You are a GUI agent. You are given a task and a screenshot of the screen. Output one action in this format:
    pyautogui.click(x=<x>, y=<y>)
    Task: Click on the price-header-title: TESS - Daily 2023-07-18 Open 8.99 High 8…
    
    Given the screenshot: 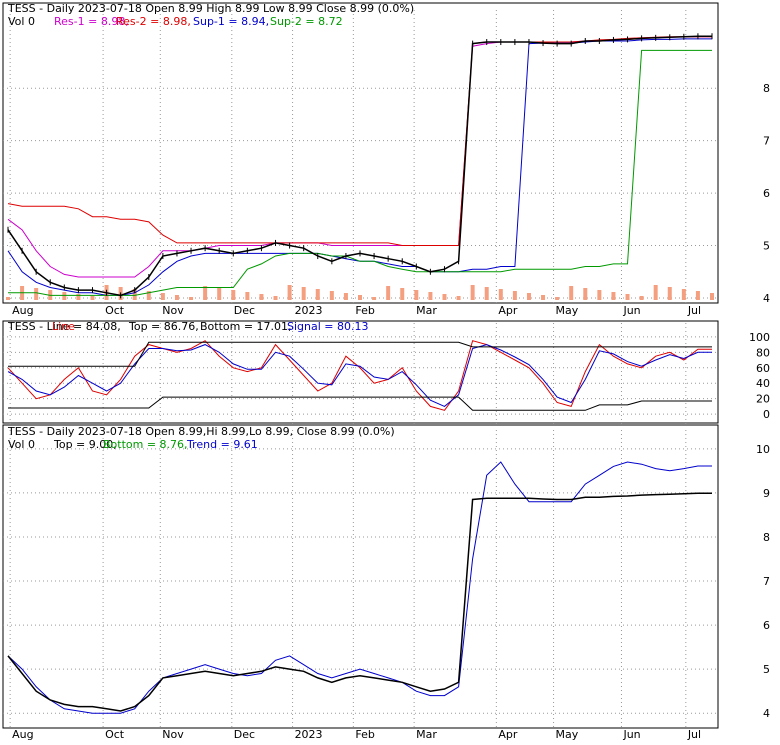 What is the action you would take?
    pyautogui.click(x=210, y=8)
    